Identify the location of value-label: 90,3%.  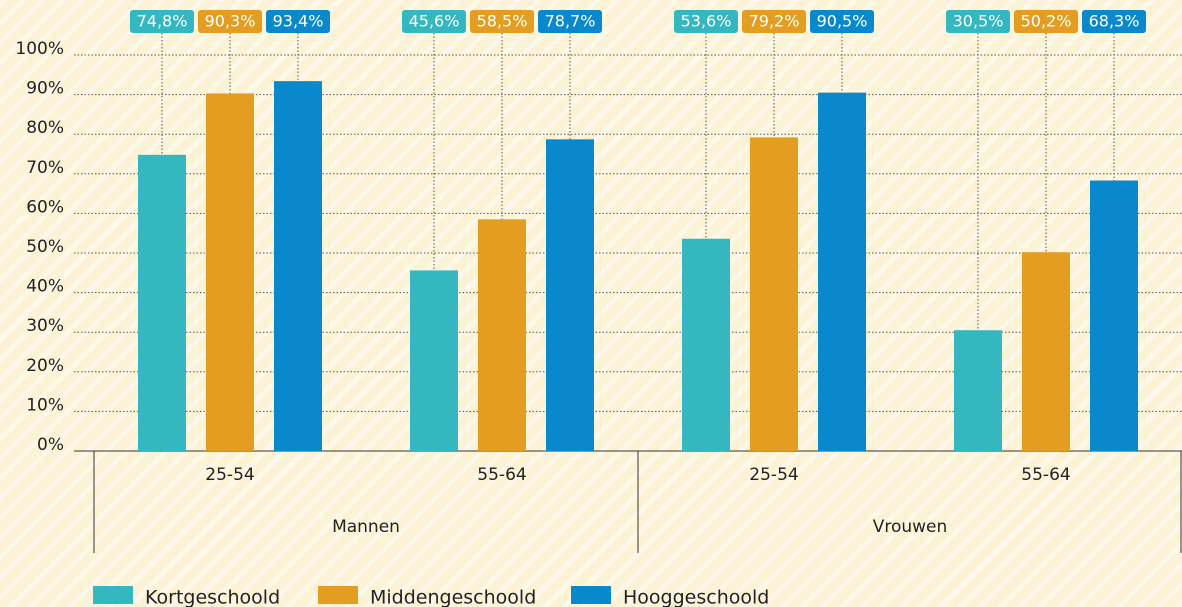
(230, 21).